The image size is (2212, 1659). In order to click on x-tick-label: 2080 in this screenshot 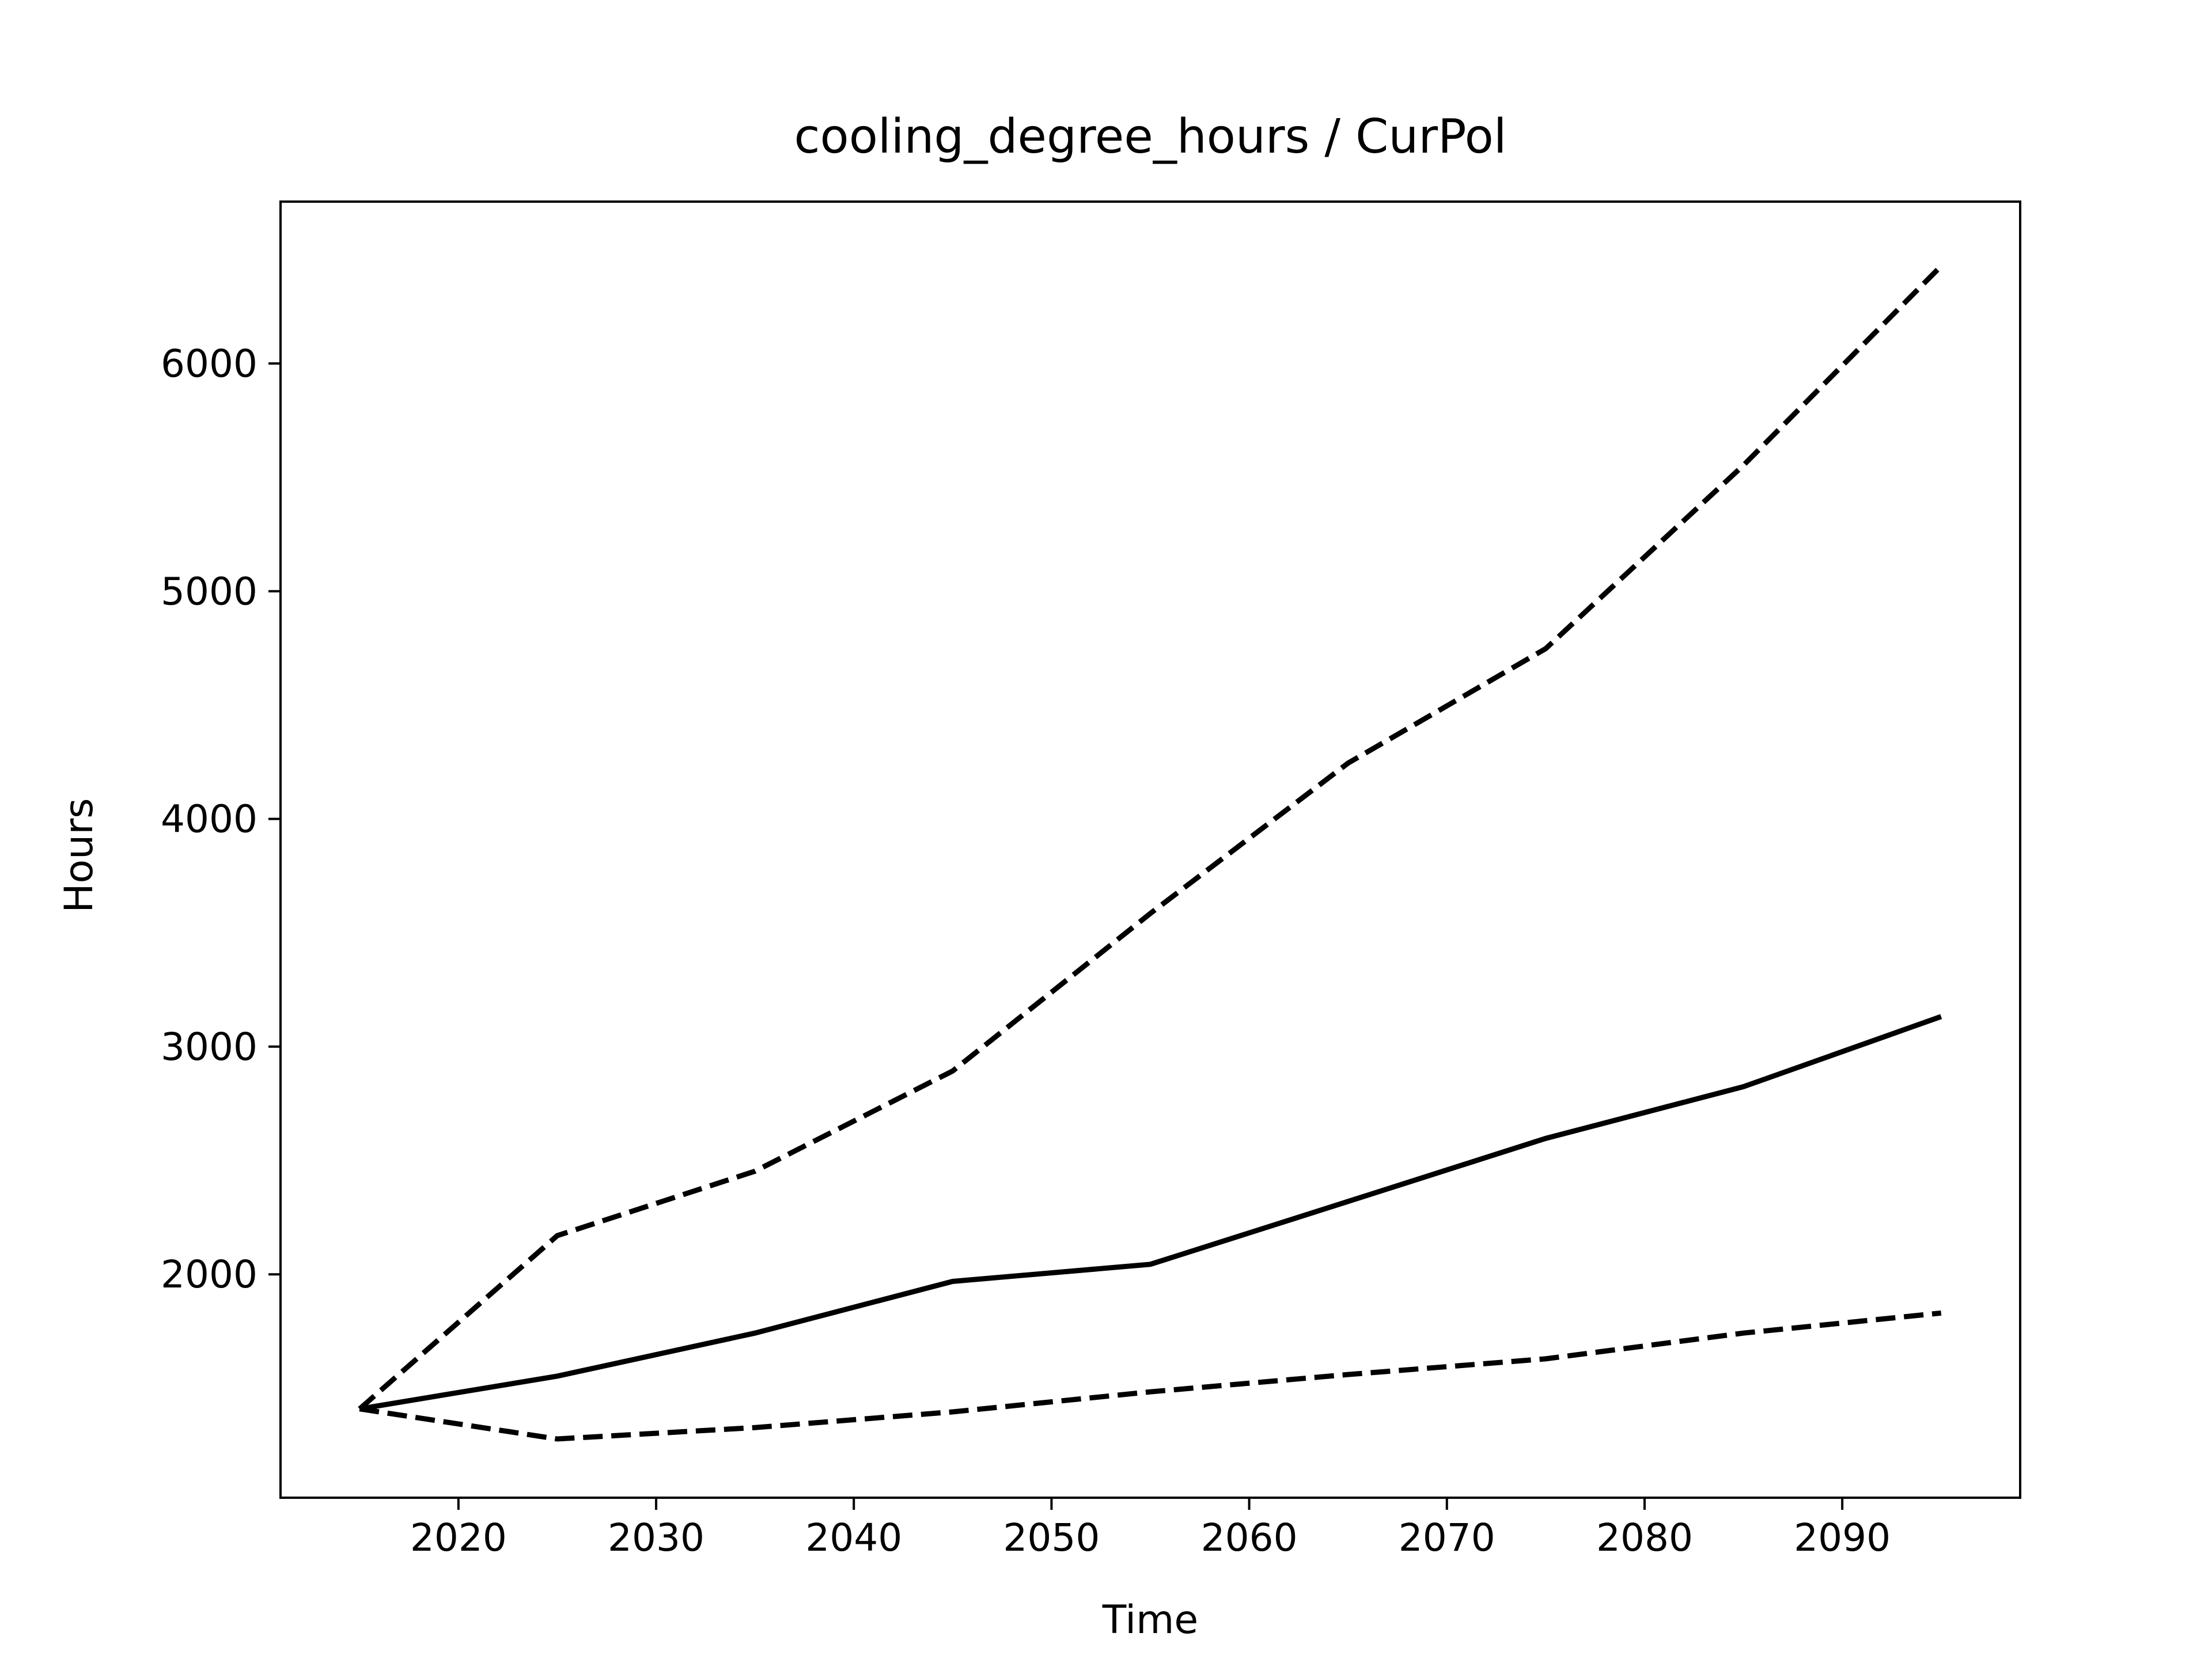, I will do `click(1644, 1538)`.